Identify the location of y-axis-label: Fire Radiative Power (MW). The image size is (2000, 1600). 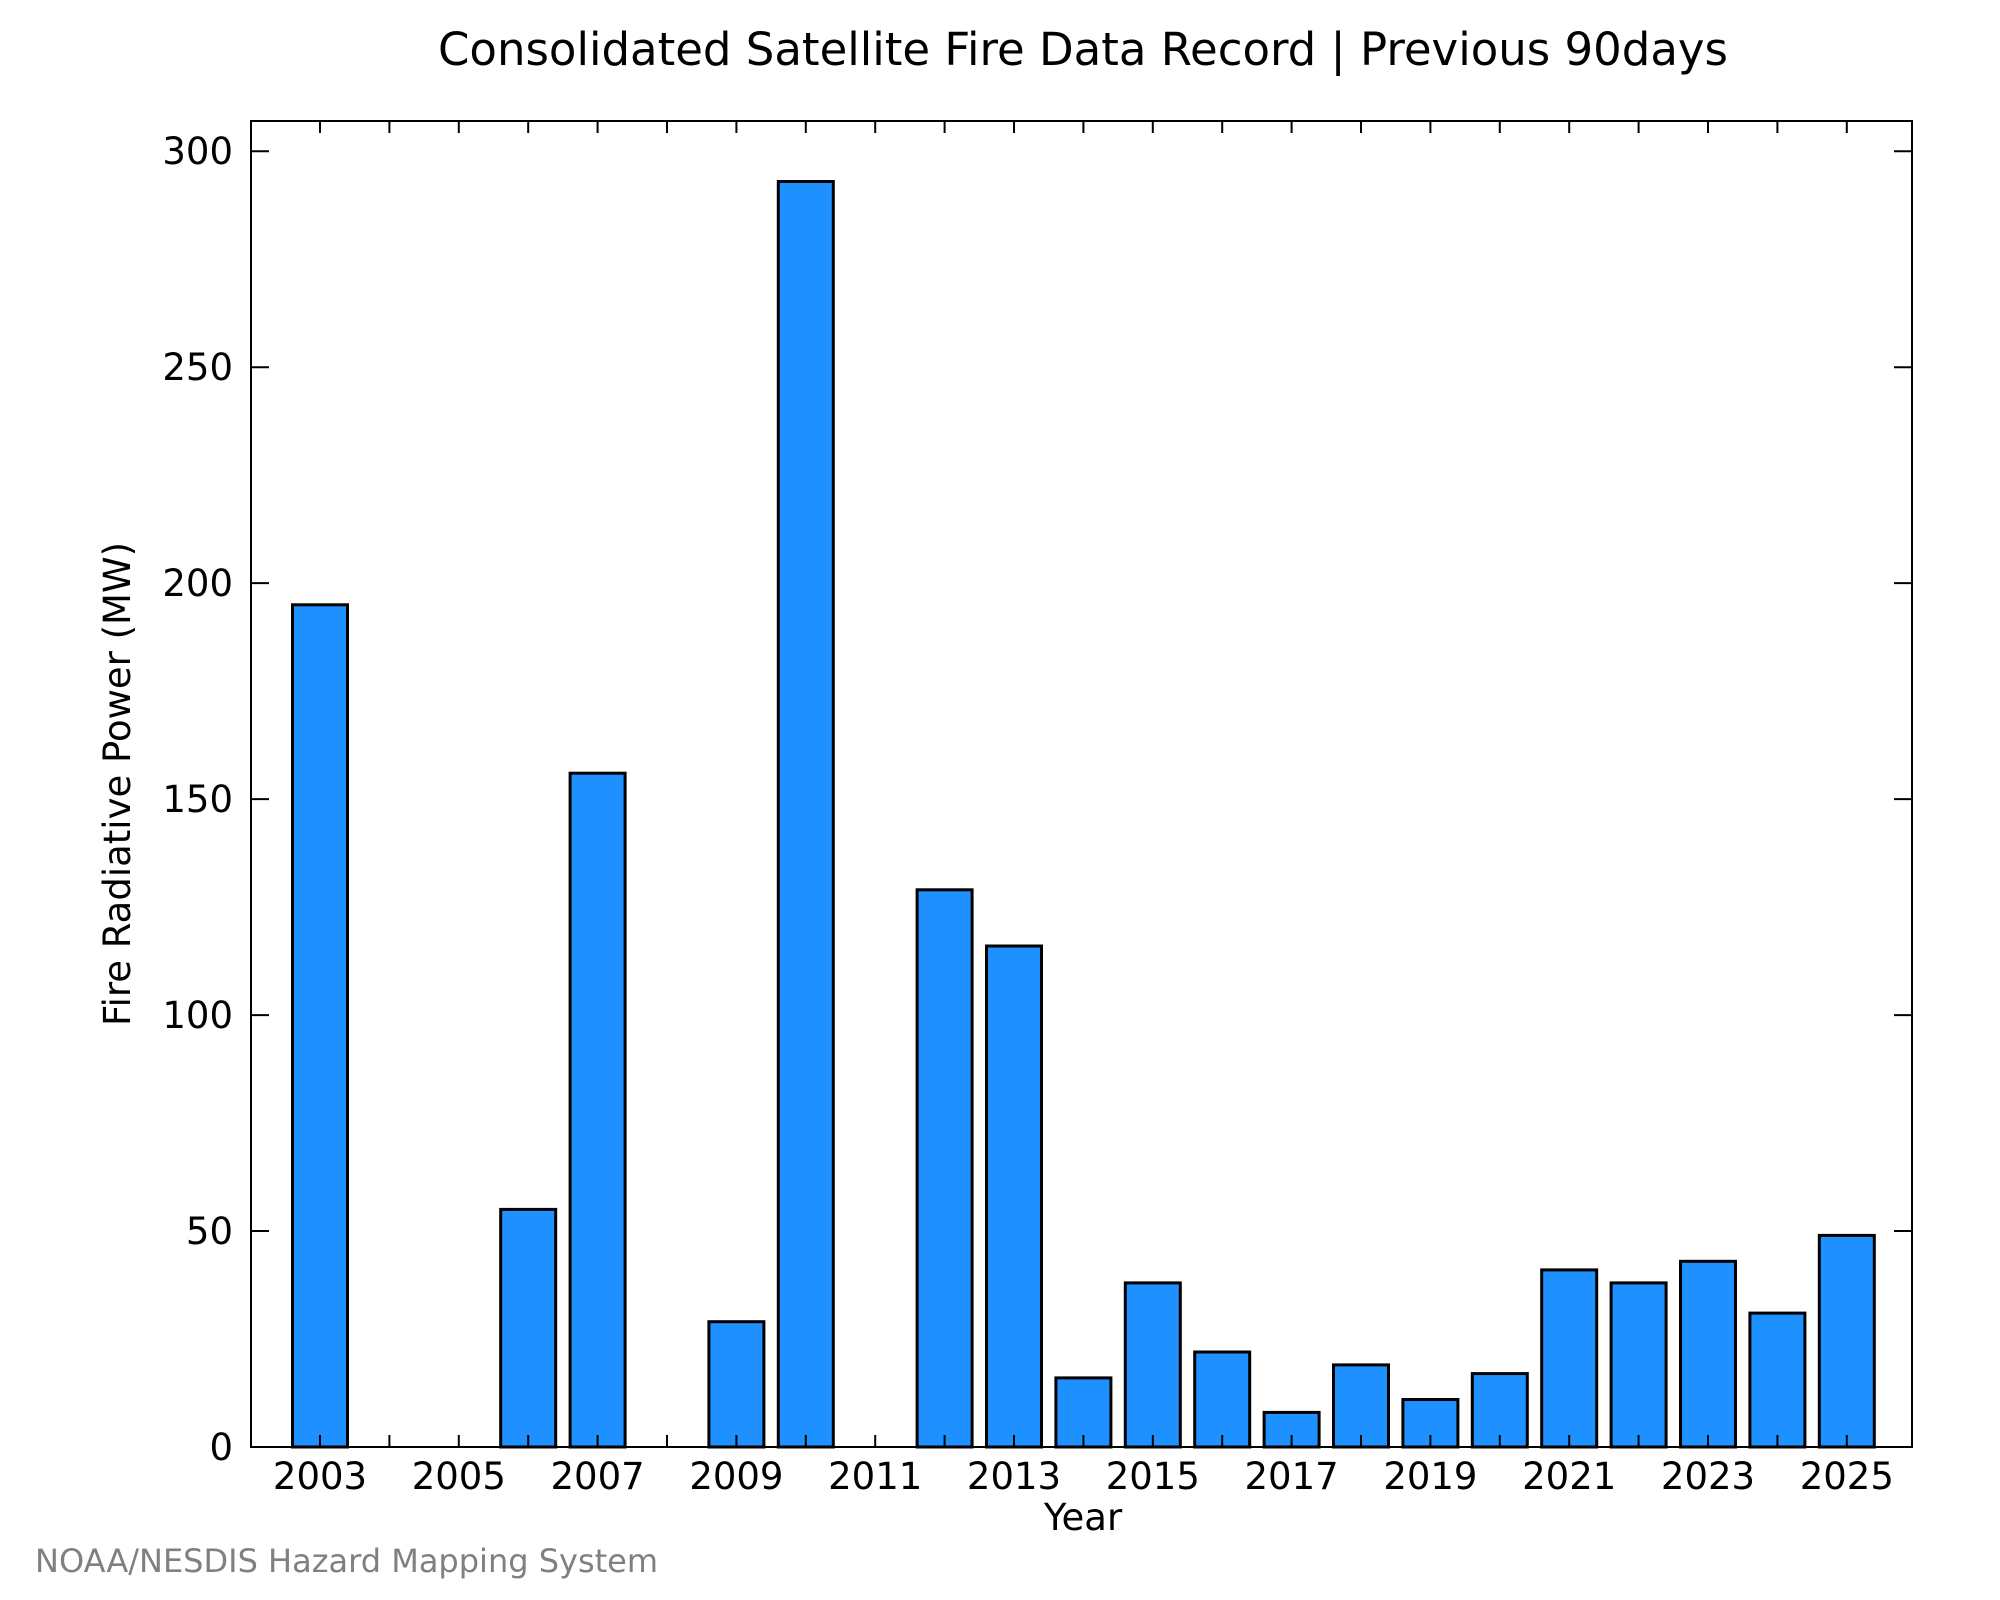
(117, 784).